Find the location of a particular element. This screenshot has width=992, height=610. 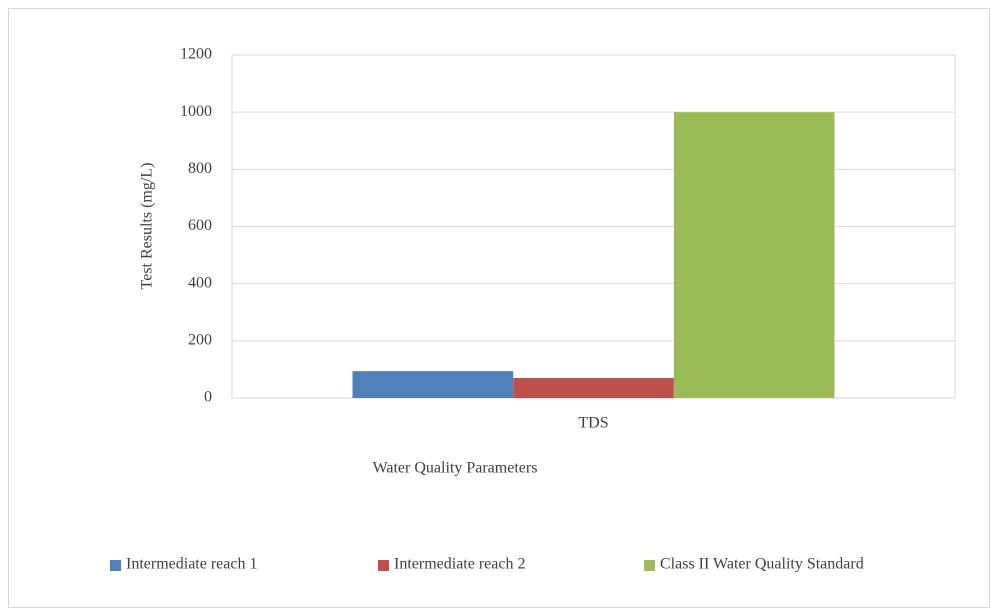

y-tick-label: 1000 is located at coordinates (196, 111).